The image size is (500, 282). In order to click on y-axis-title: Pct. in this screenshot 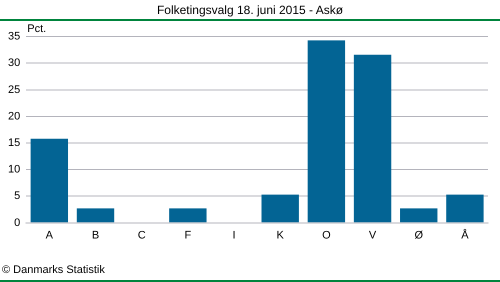, I will do `click(36, 29)`.